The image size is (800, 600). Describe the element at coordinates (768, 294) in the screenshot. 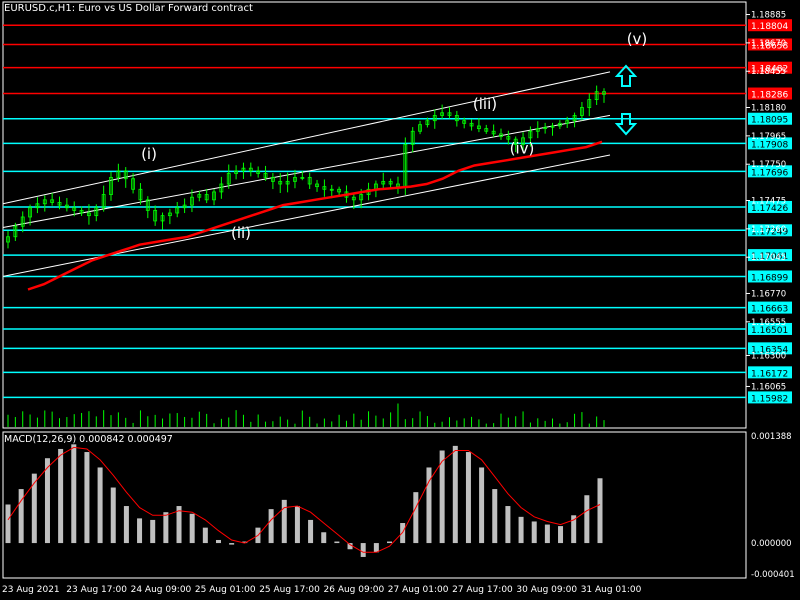

I see `price-tick-label: 1.16770` at that location.